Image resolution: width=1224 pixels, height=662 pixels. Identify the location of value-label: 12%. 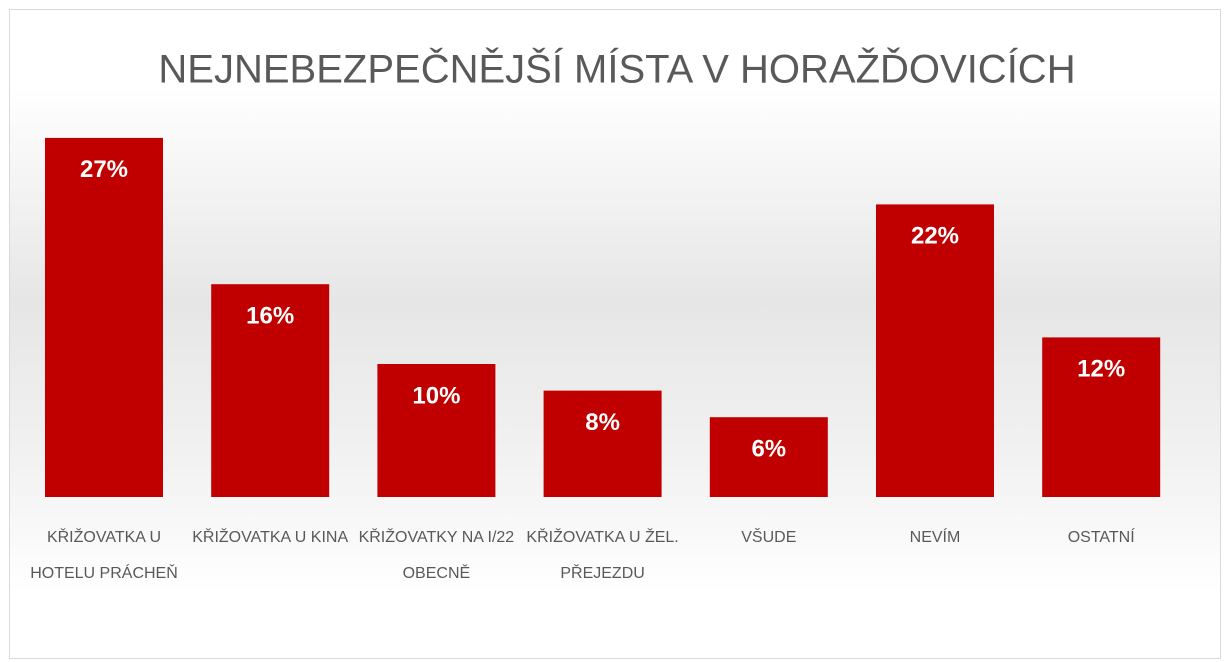
(1101, 369).